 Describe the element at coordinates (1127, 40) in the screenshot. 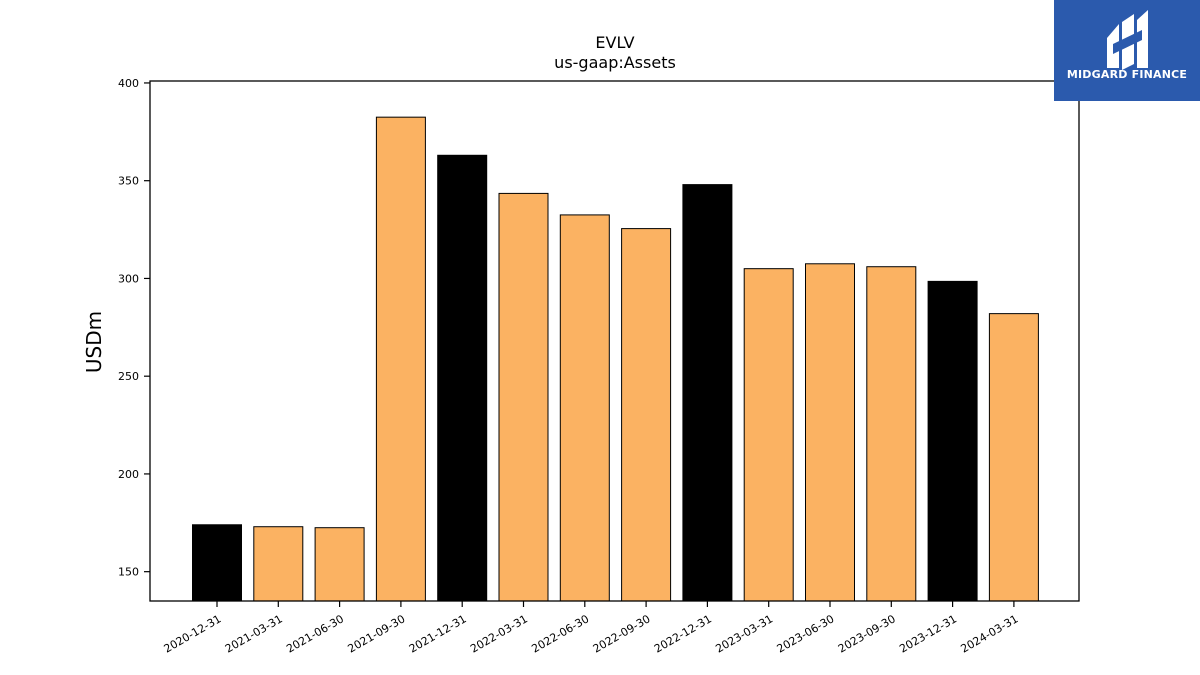

I see `logo-mark-icon` at that location.